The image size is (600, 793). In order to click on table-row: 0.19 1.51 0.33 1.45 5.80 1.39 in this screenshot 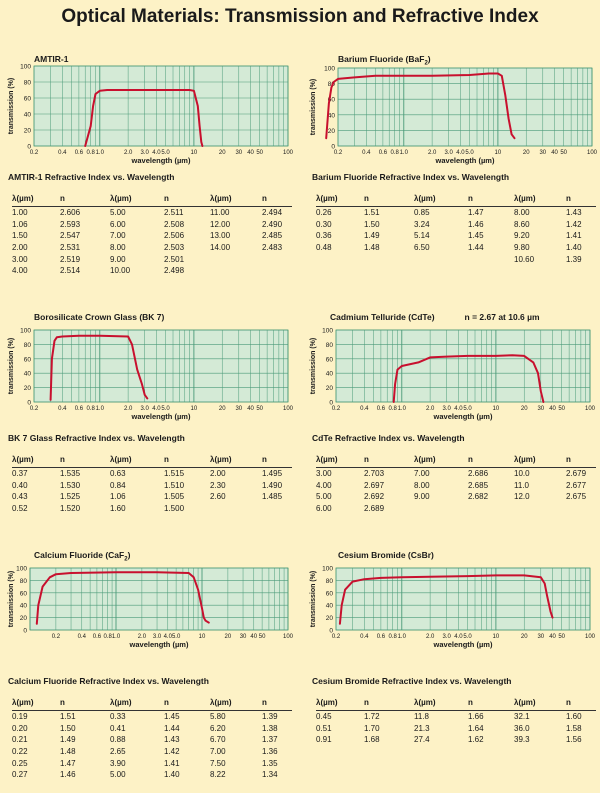, I will do `click(152, 717)`.